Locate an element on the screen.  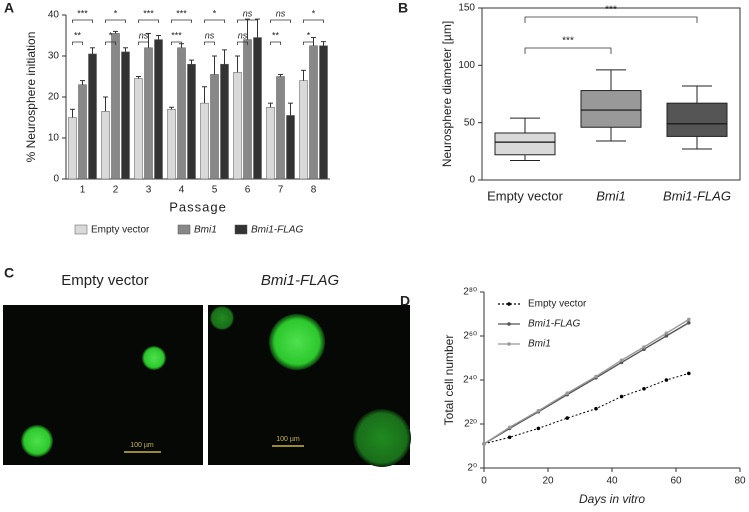
panel-label: D is located at coordinates (405, 301).